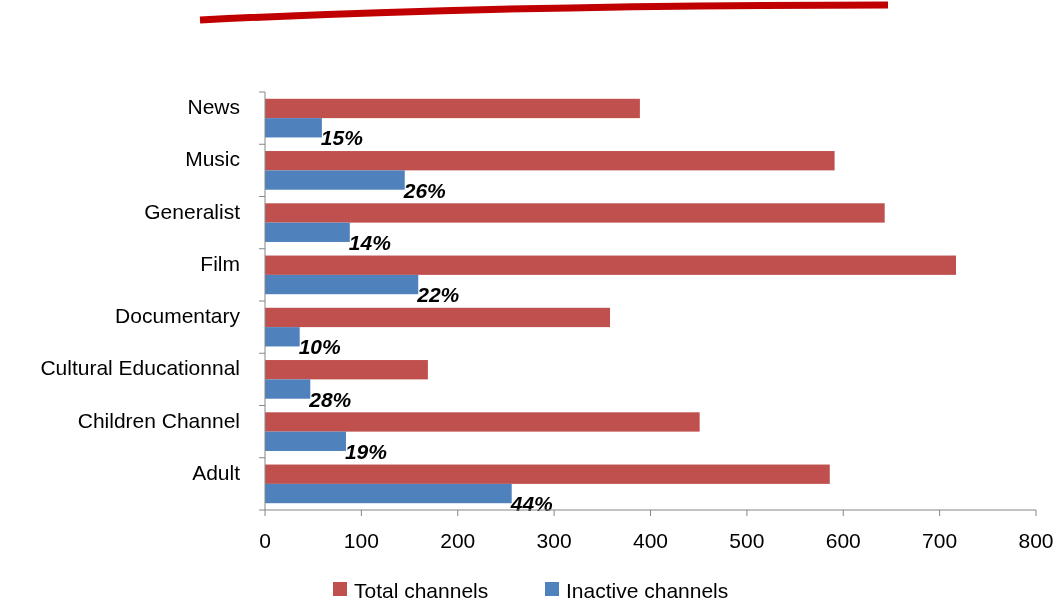 The image size is (1058, 613). Describe the element at coordinates (158, 420) in the screenshot. I see `y-tick-label: Children Channel` at that location.